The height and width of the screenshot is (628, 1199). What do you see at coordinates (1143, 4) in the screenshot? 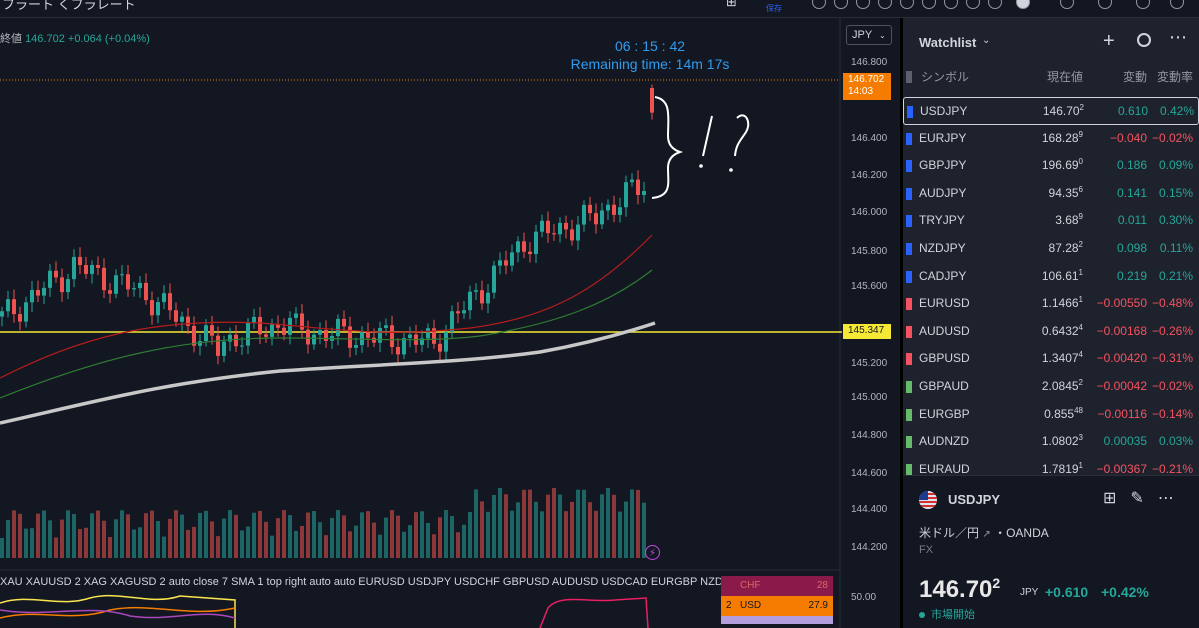
I see `camera-icon` at bounding box center [1143, 4].